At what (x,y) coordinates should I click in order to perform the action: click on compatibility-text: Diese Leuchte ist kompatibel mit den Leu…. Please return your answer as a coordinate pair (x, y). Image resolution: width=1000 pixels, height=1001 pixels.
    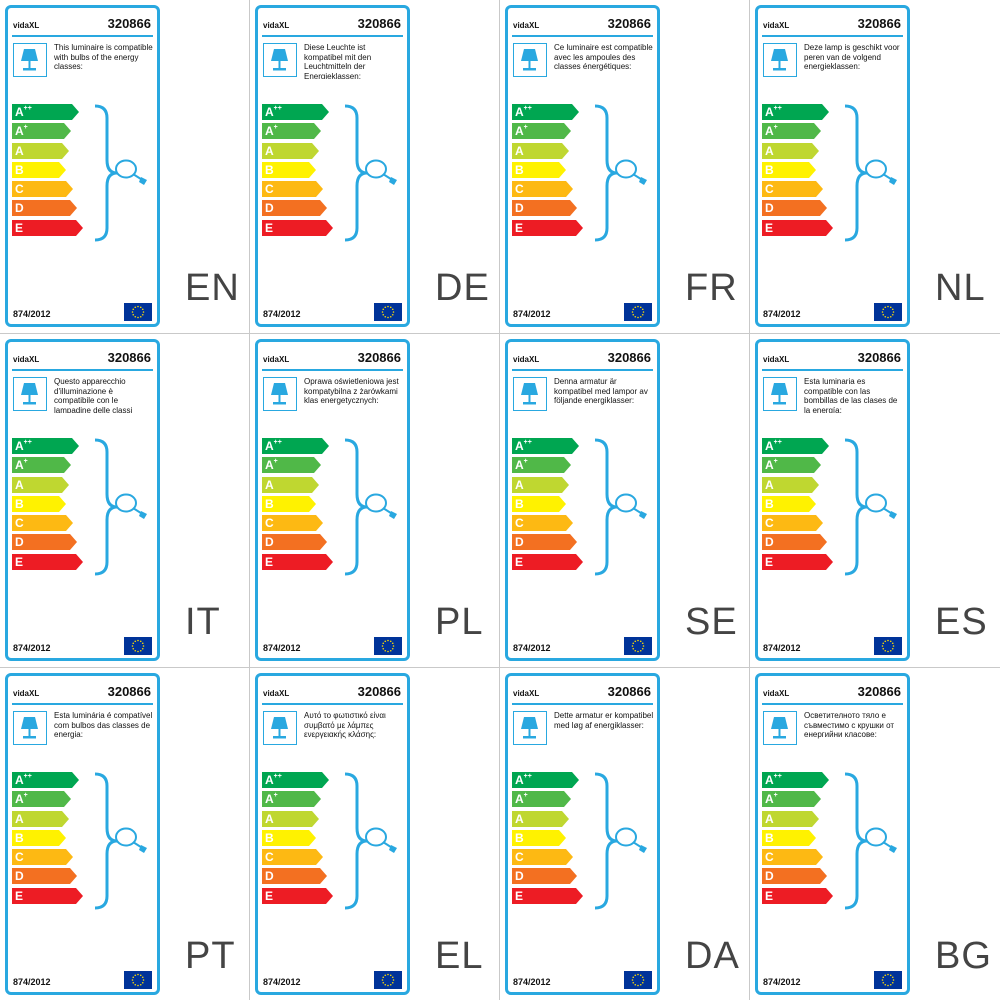
    Looking at the image, I should click on (338, 61).